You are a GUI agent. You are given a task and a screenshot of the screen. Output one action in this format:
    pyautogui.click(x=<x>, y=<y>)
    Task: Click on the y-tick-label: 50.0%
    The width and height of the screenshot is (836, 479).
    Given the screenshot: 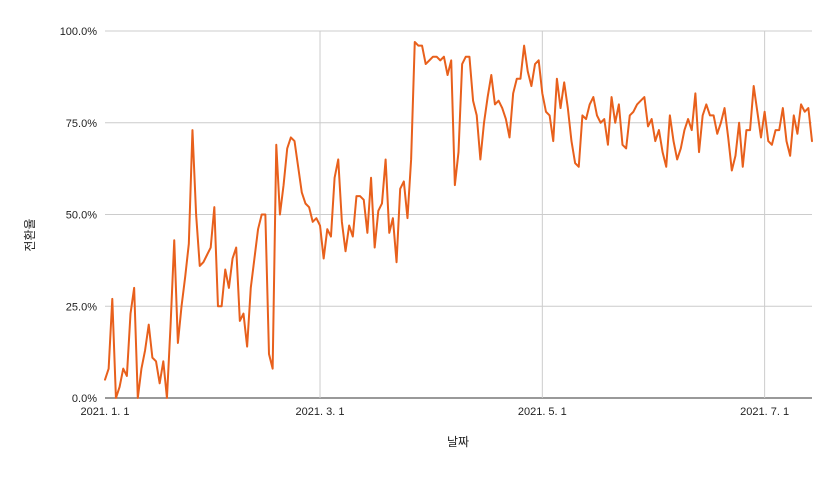 What is the action you would take?
    pyautogui.click(x=81, y=216)
    